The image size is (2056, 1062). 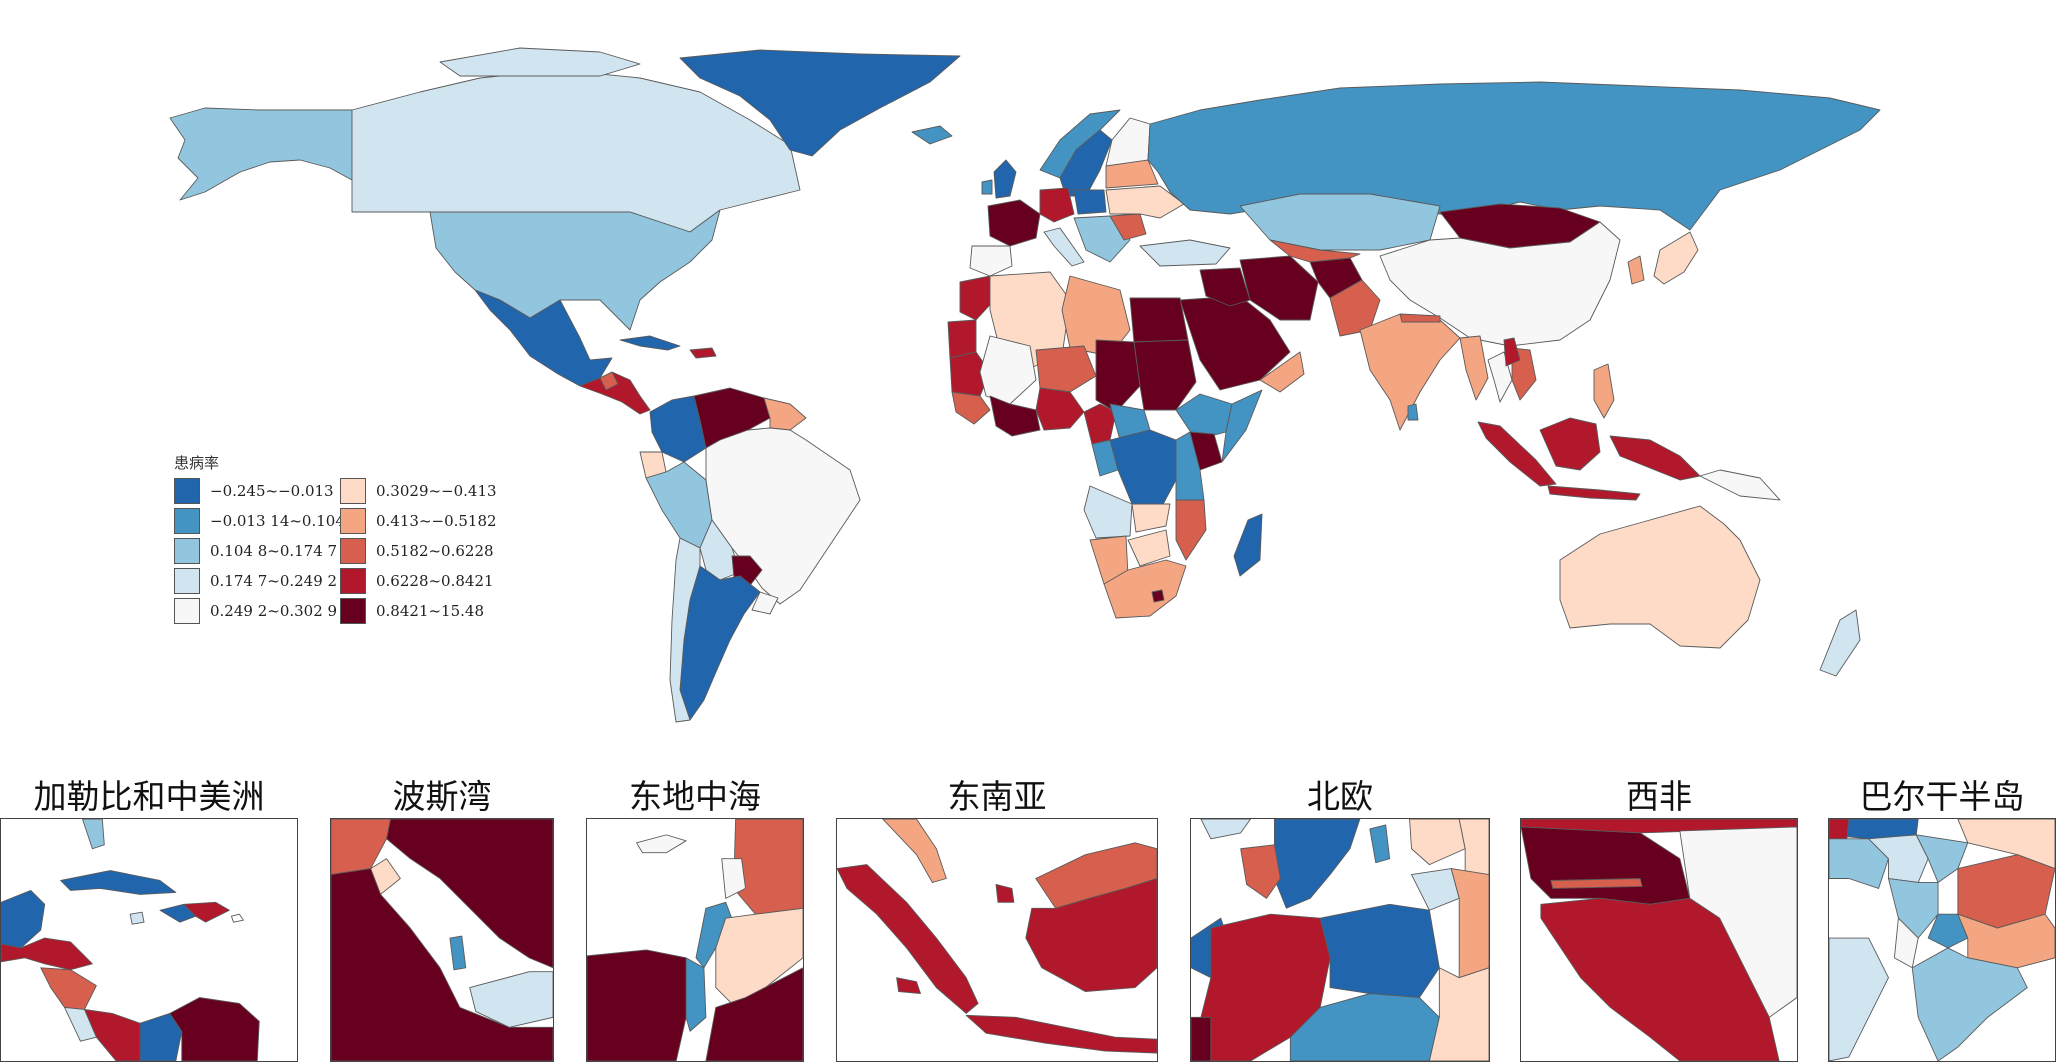 What do you see at coordinates (1659, 796) in the screenshot?
I see `inset-title-west-africa: 西非` at bounding box center [1659, 796].